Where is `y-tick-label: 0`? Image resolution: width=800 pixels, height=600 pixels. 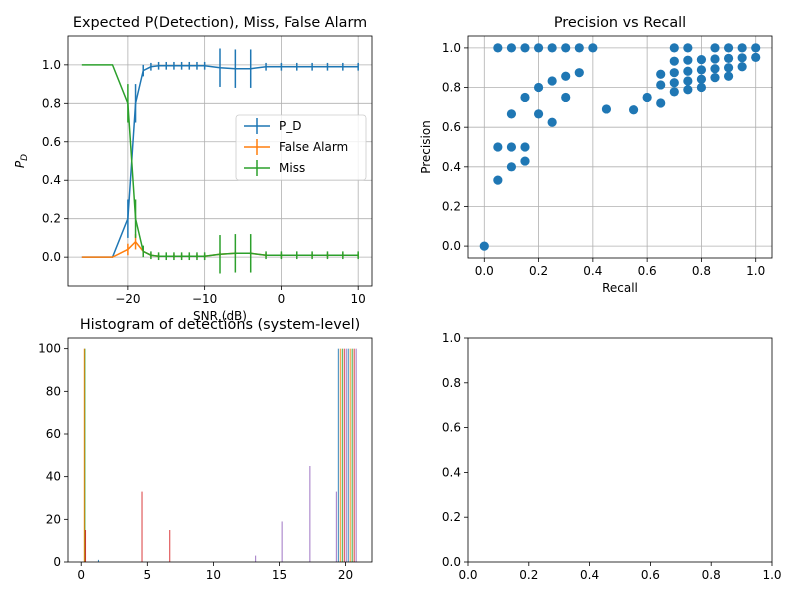
y-tick-label: 0 is located at coordinates (57, 562).